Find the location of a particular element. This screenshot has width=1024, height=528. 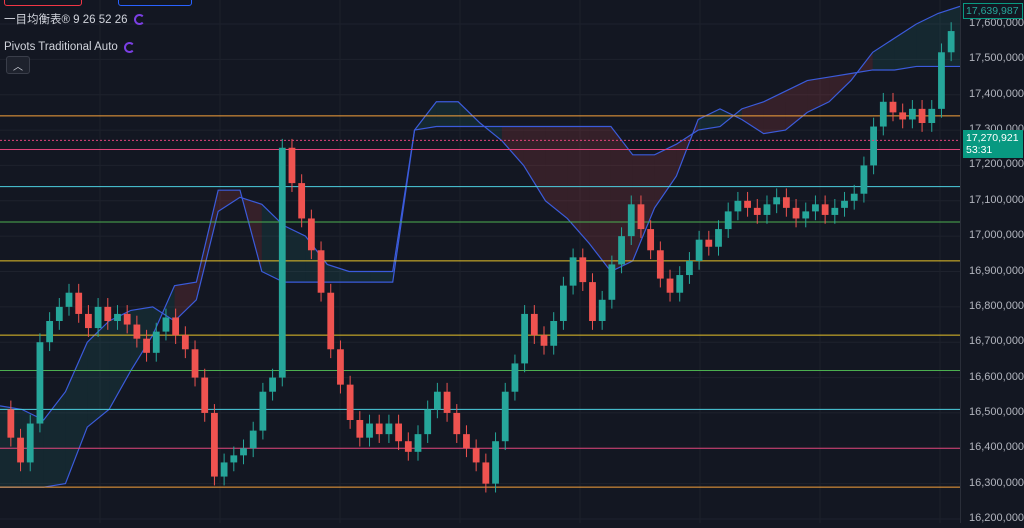

top-tab-left is located at coordinates (43, 3).